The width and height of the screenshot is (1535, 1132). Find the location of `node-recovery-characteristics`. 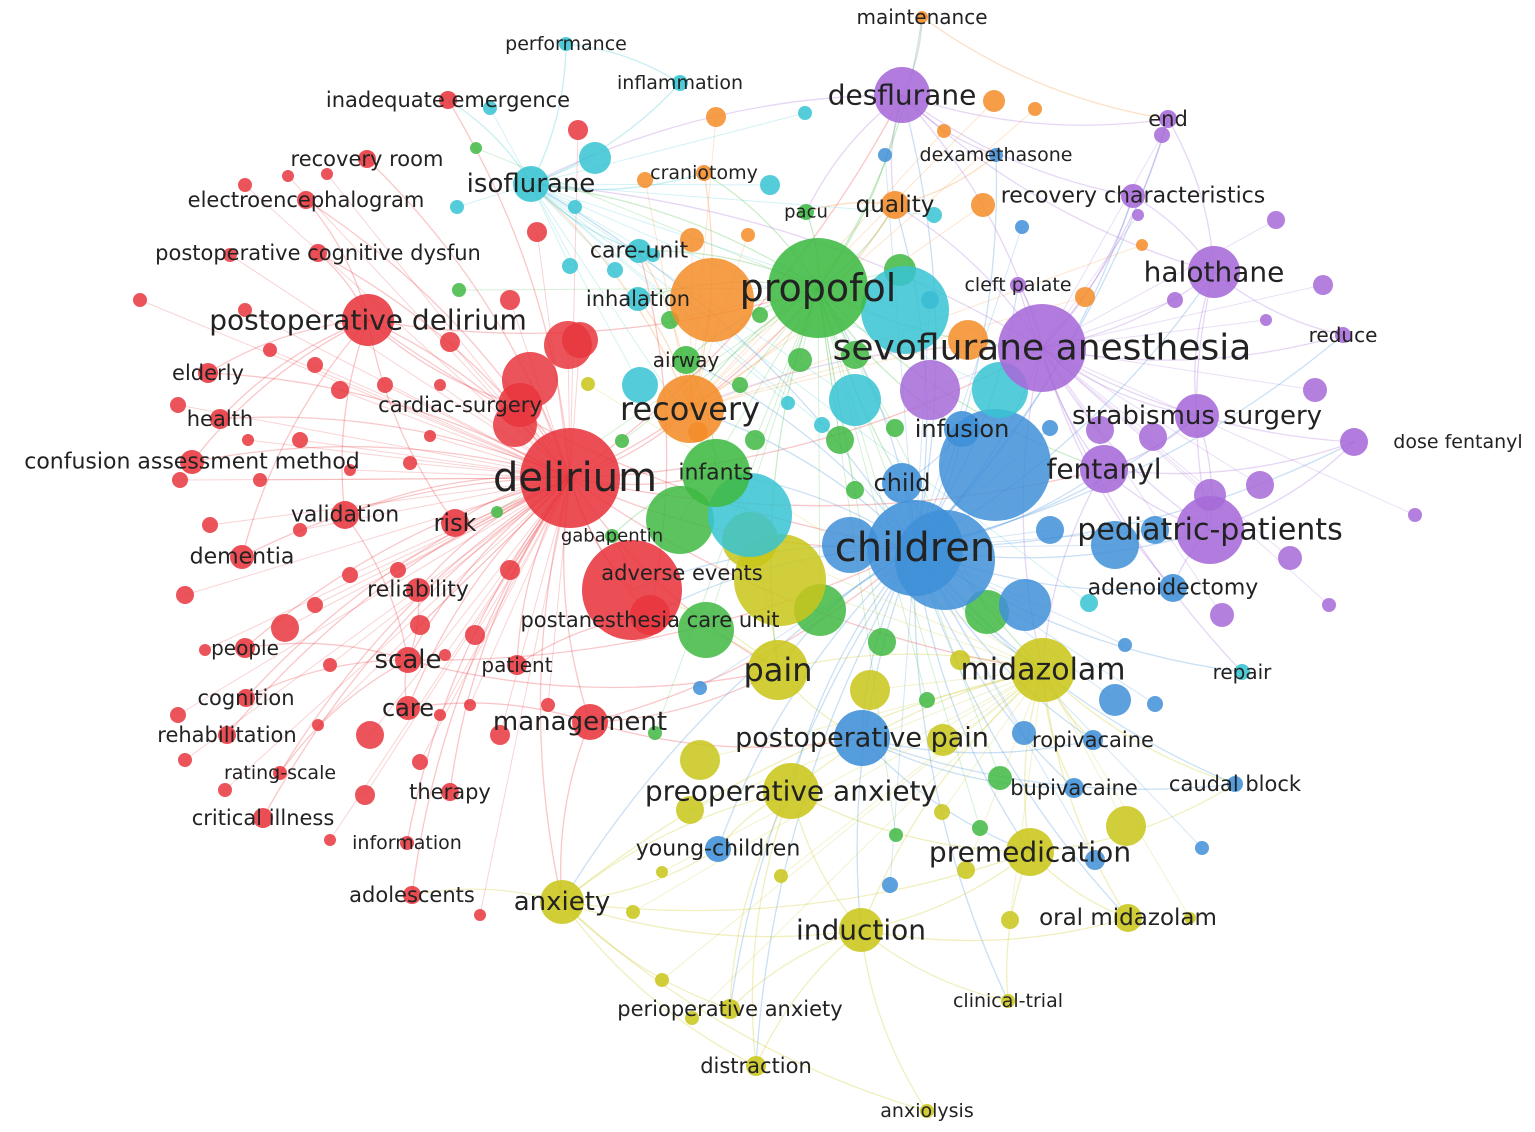

node-recovery-characteristics is located at coordinates (1133, 196).